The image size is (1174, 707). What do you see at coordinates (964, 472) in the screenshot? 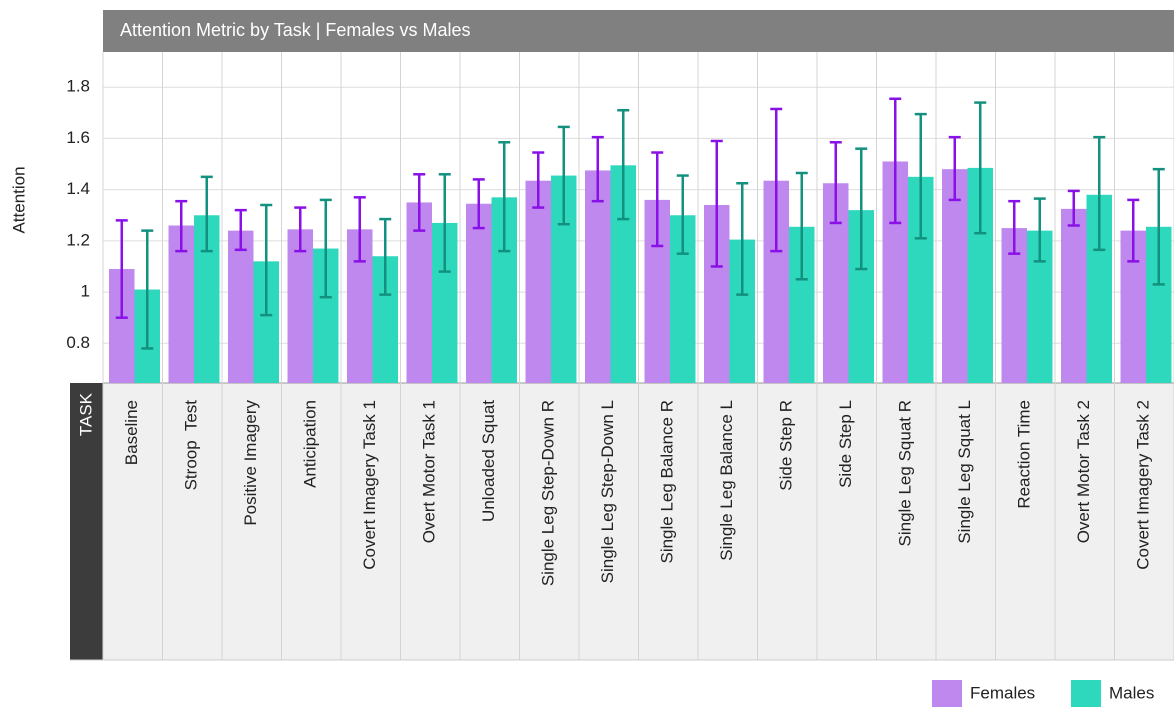
I see `x-tick-label: Single Leg Squat L` at bounding box center [964, 472].